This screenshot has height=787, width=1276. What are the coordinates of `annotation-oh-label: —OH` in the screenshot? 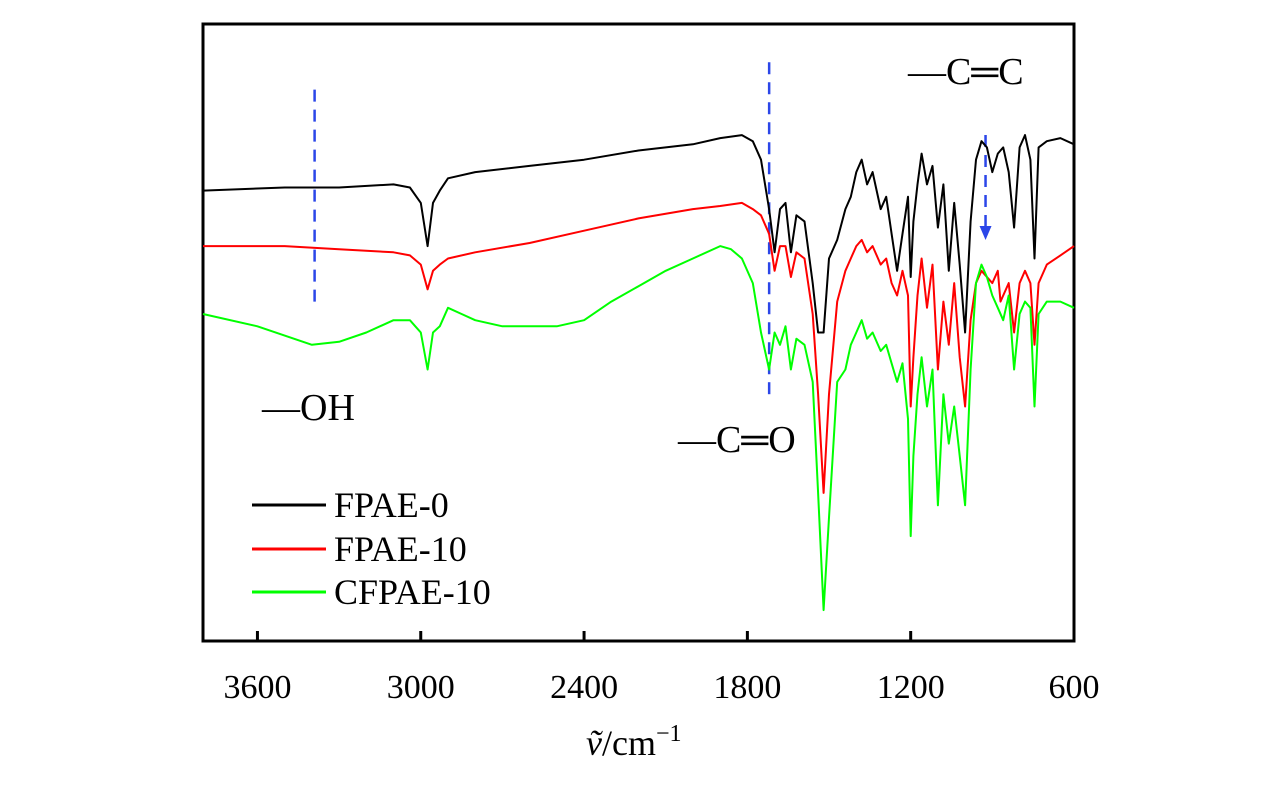 It's located at (308, 408).